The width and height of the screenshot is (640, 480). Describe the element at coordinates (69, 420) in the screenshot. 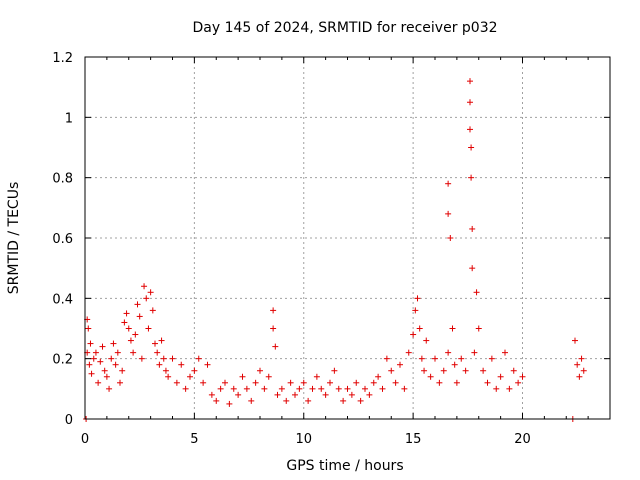

I see `y-tick-label: 0` at that location.